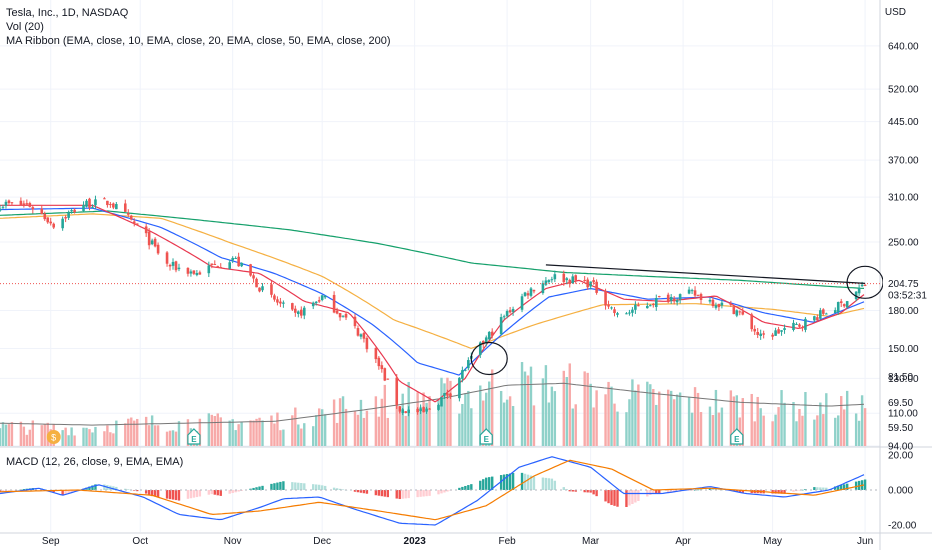 Image resolution: width=932 pixels, height=555 pixels. What do you see at coordinates (67, 13) in the screenshot?
I see `symbol-title: Tesla, Inc., 1D, NASDAQ` at bounding box center [67, 13].